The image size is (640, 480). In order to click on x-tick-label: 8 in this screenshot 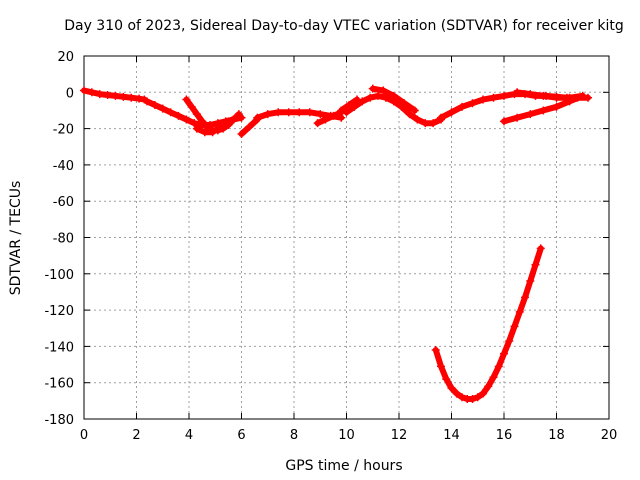, I will do `click(294, 435)`.